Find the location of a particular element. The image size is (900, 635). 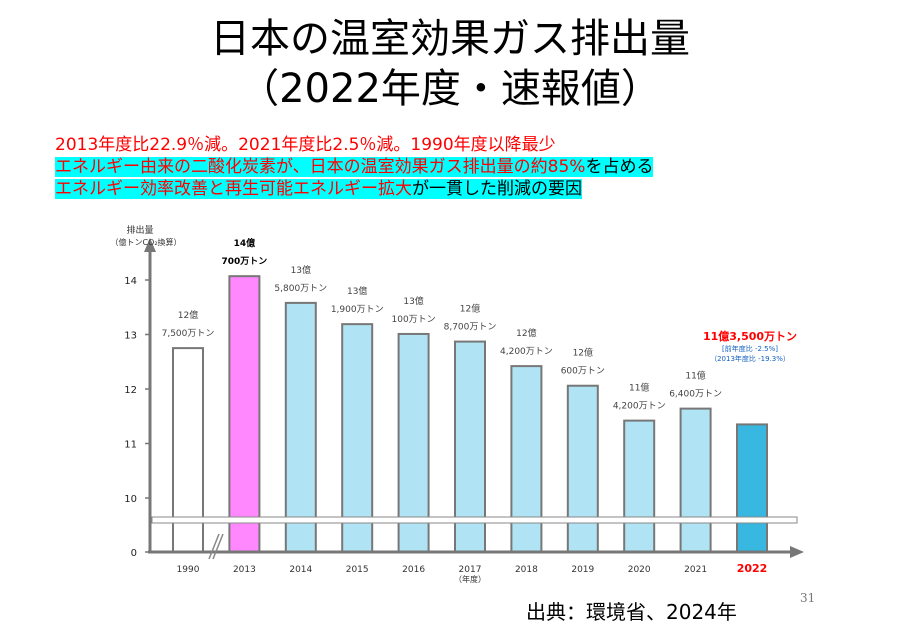

bar-2020 is located at coordinates (639, 486).